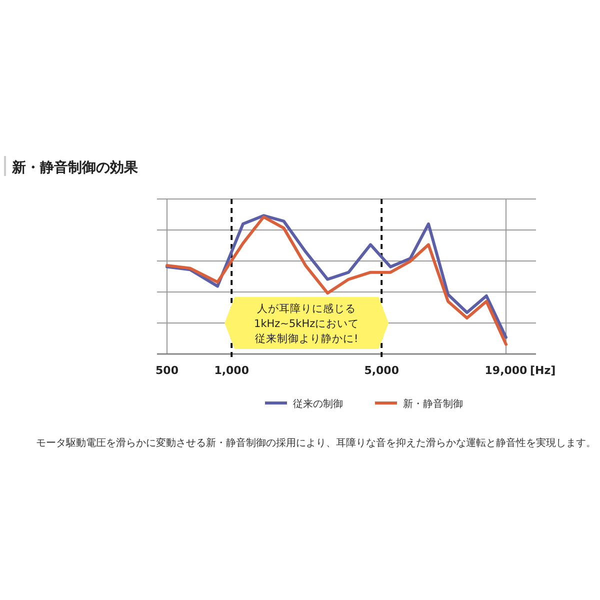  I want to click on x-tick-label: 1,000, so click(232, 370).